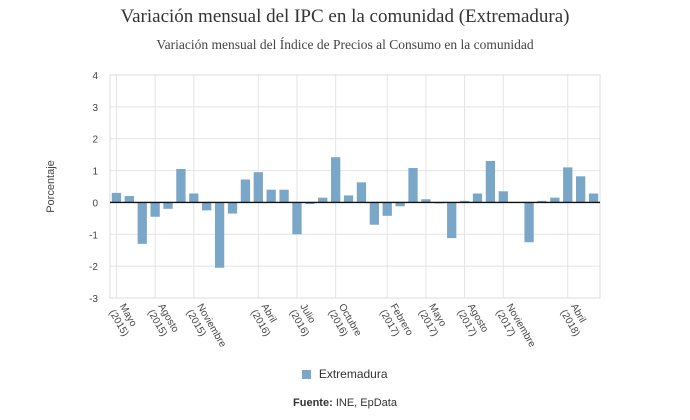 The image size is (690, 420). I want to click on y-tick-label: -2, so click(93, 267).